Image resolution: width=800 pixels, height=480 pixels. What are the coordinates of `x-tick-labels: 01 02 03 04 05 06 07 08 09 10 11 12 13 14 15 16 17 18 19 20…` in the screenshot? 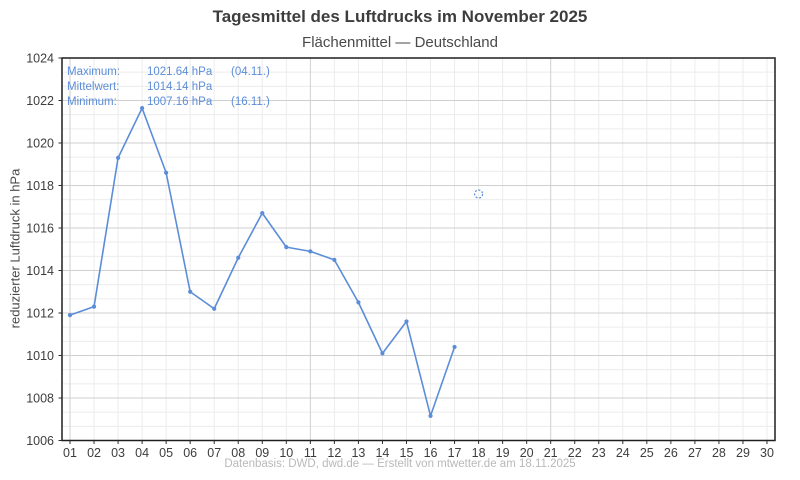 It's located at (418, 453).